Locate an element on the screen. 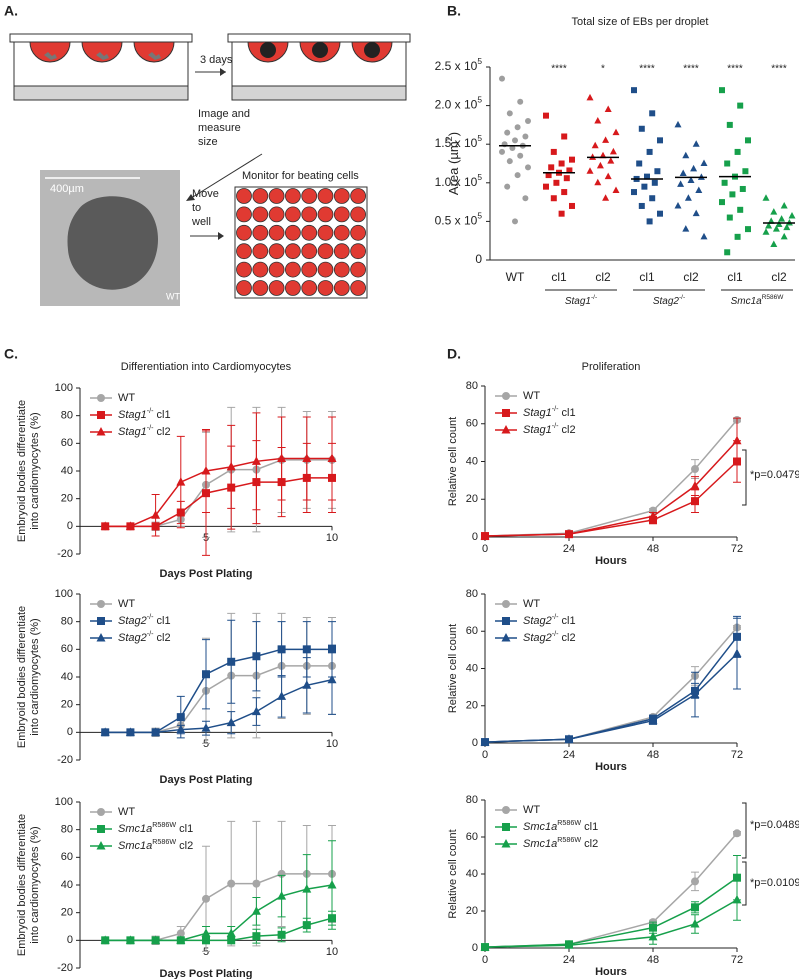 The width and height of the screenshot is (799, 979). step-label: to is located at coordinates (196, 208).